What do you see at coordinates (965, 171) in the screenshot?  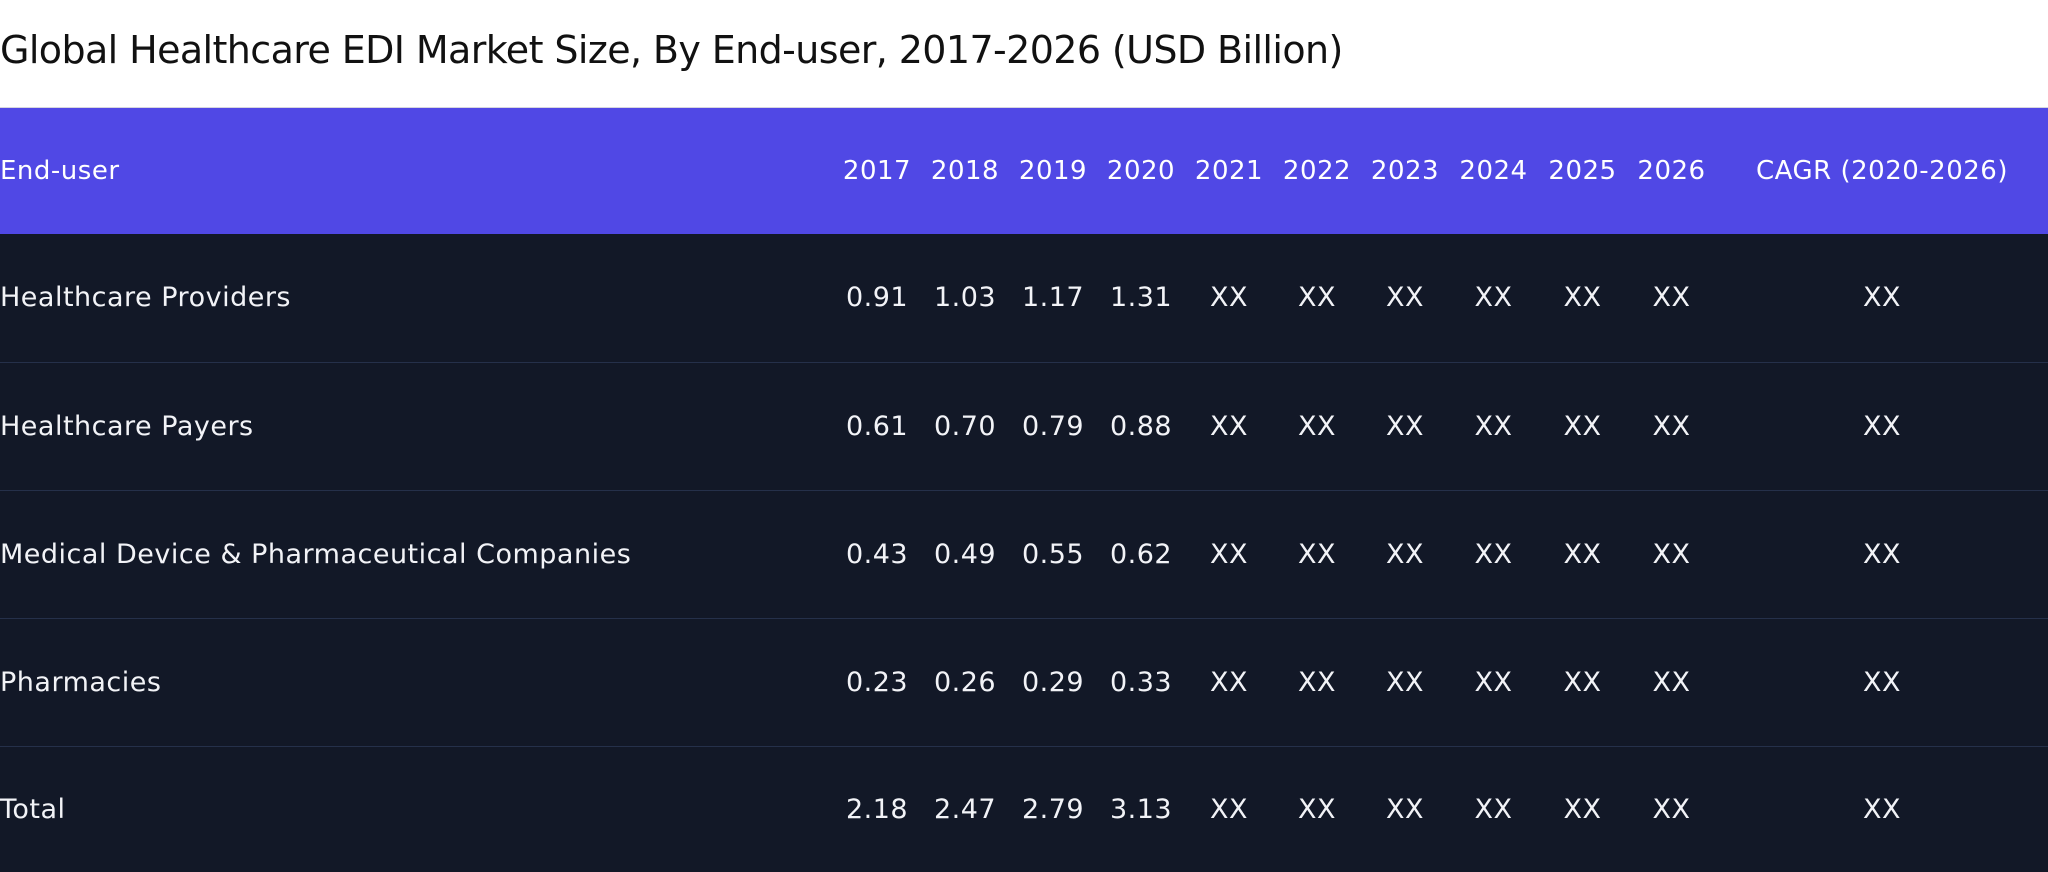 I see `header-year-2018: 2018` at bounding box center [965, 171].